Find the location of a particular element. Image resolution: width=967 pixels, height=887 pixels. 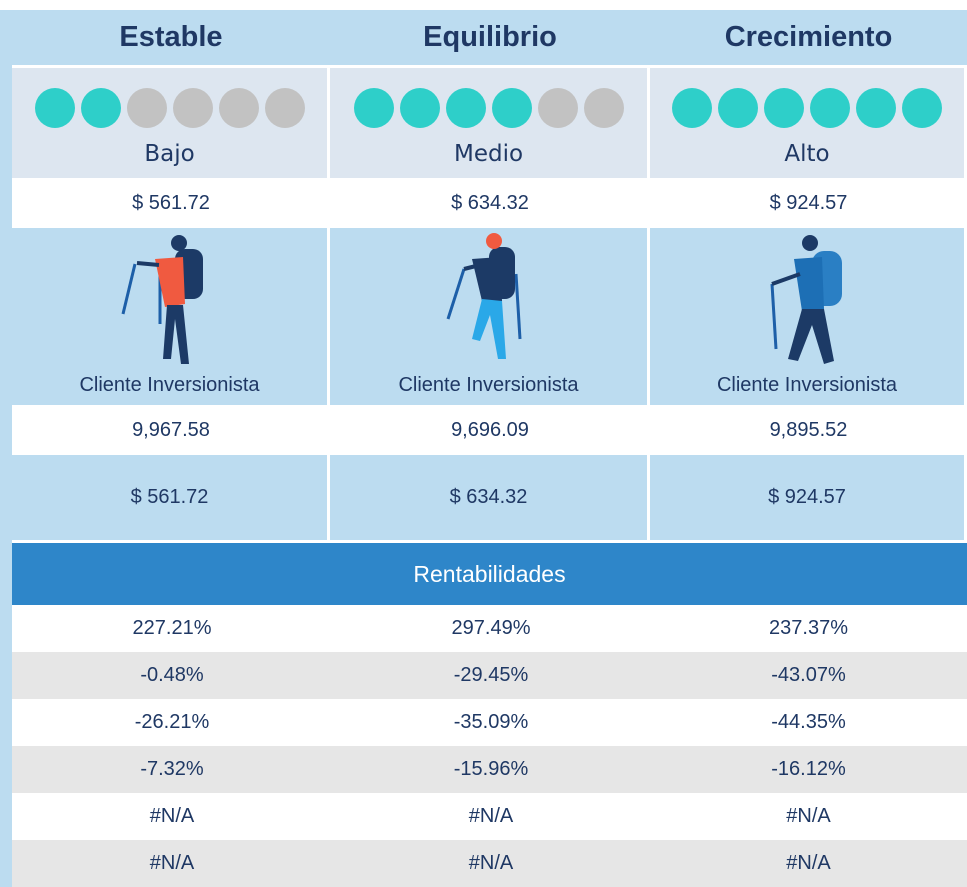

value: $ 924.57 is located at coordinates (808, 497).